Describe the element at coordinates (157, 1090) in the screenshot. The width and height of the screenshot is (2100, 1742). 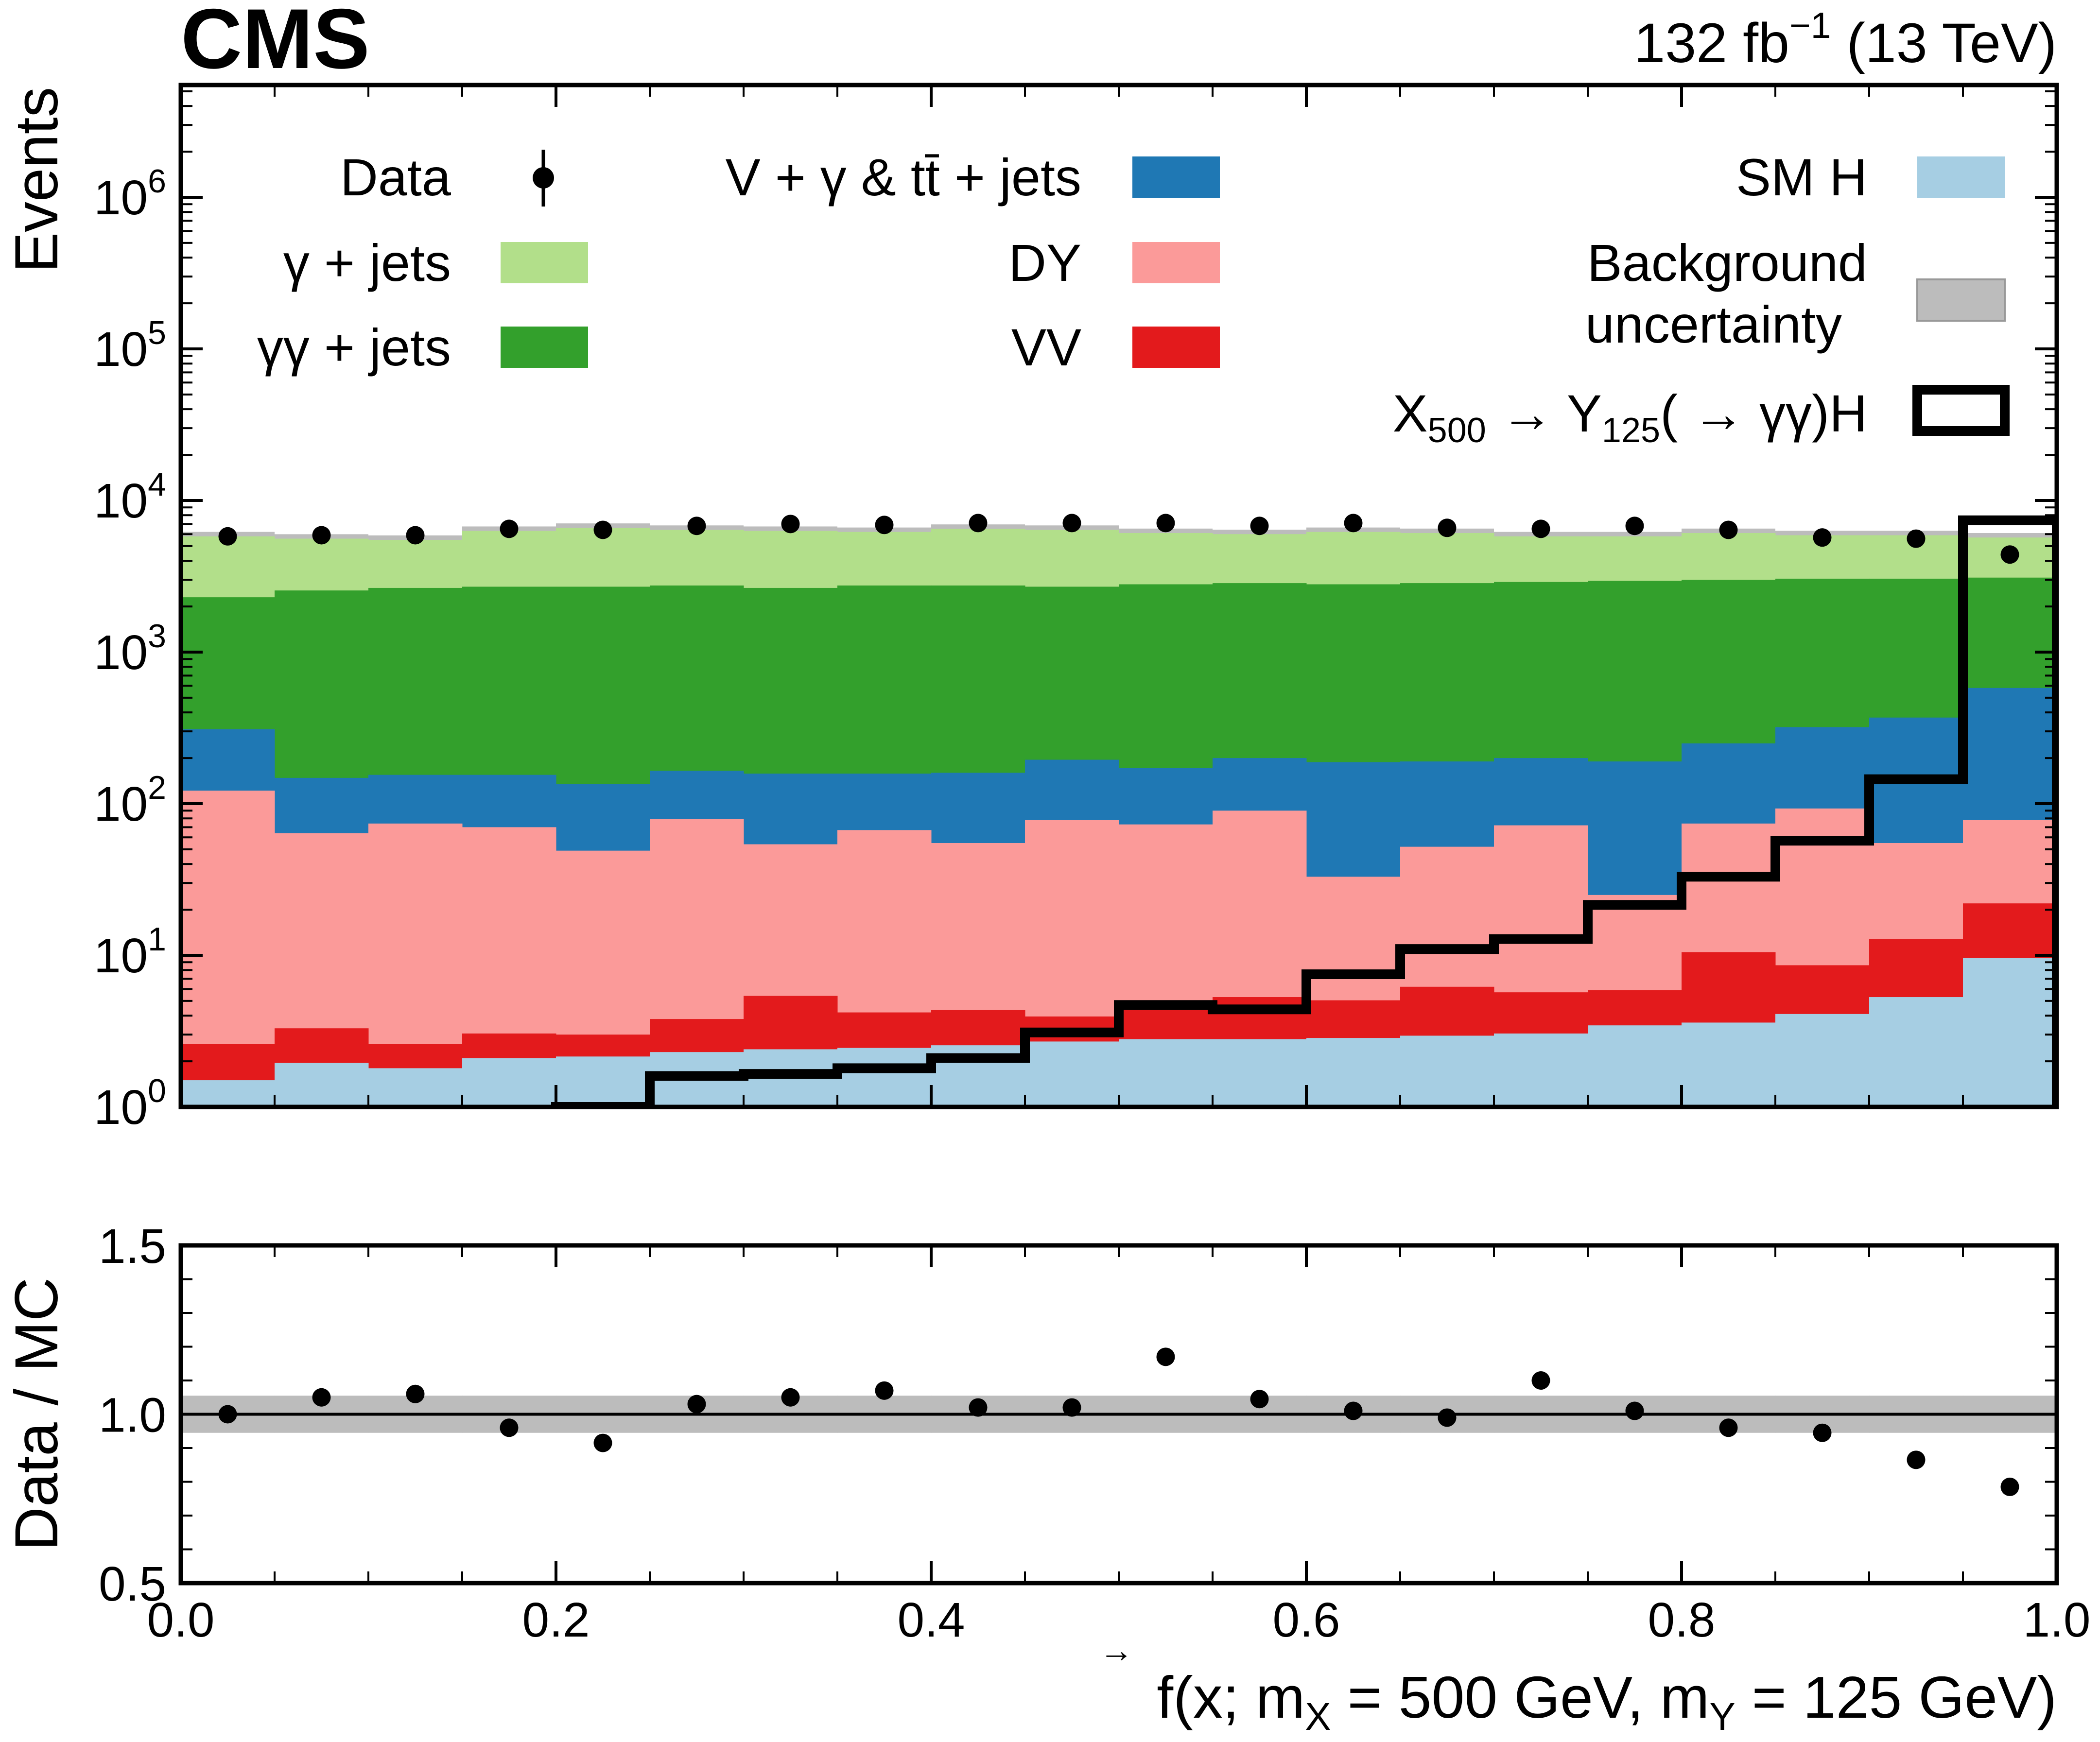
I see `y-tick-exp: 0` at that location.